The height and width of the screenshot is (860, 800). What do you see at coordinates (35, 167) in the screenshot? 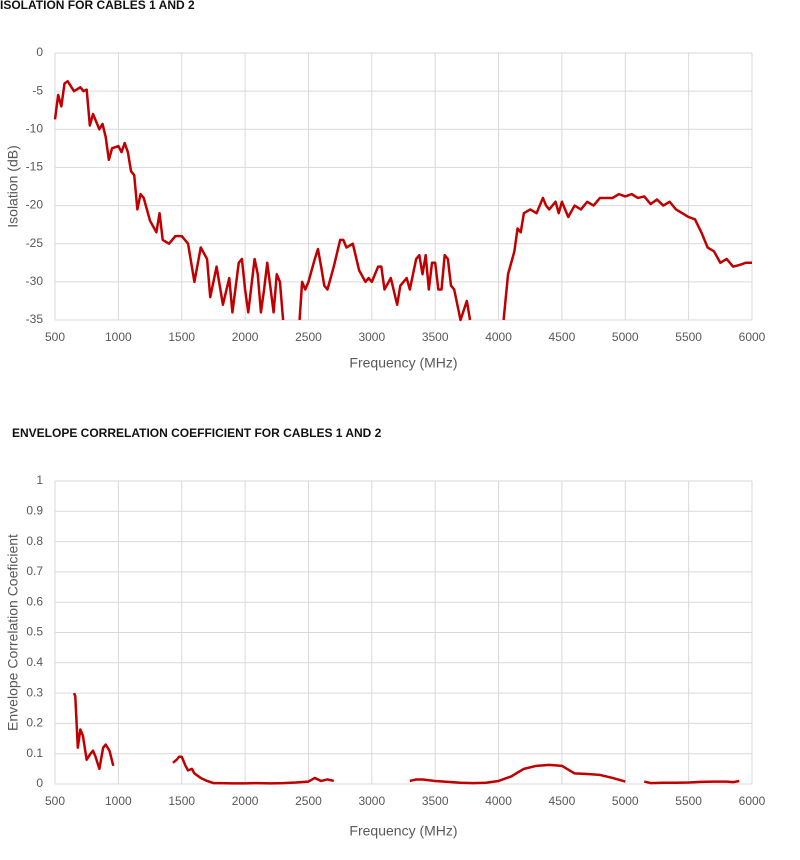
I see `y-tick-label: -15` at bounding box center [35, 167].